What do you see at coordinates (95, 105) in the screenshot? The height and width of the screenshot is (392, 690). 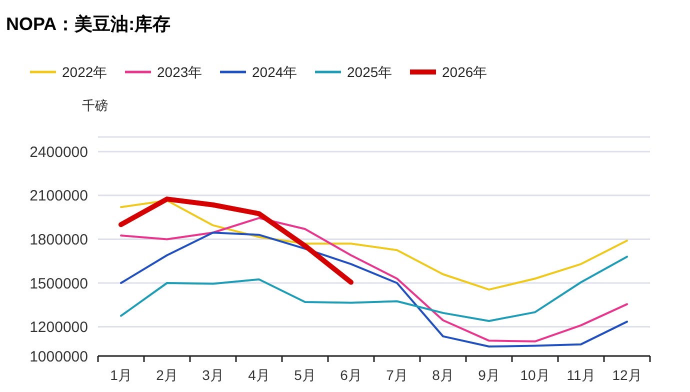 I see `y-axis-title: 千磅` at bounding box center [95, 105].